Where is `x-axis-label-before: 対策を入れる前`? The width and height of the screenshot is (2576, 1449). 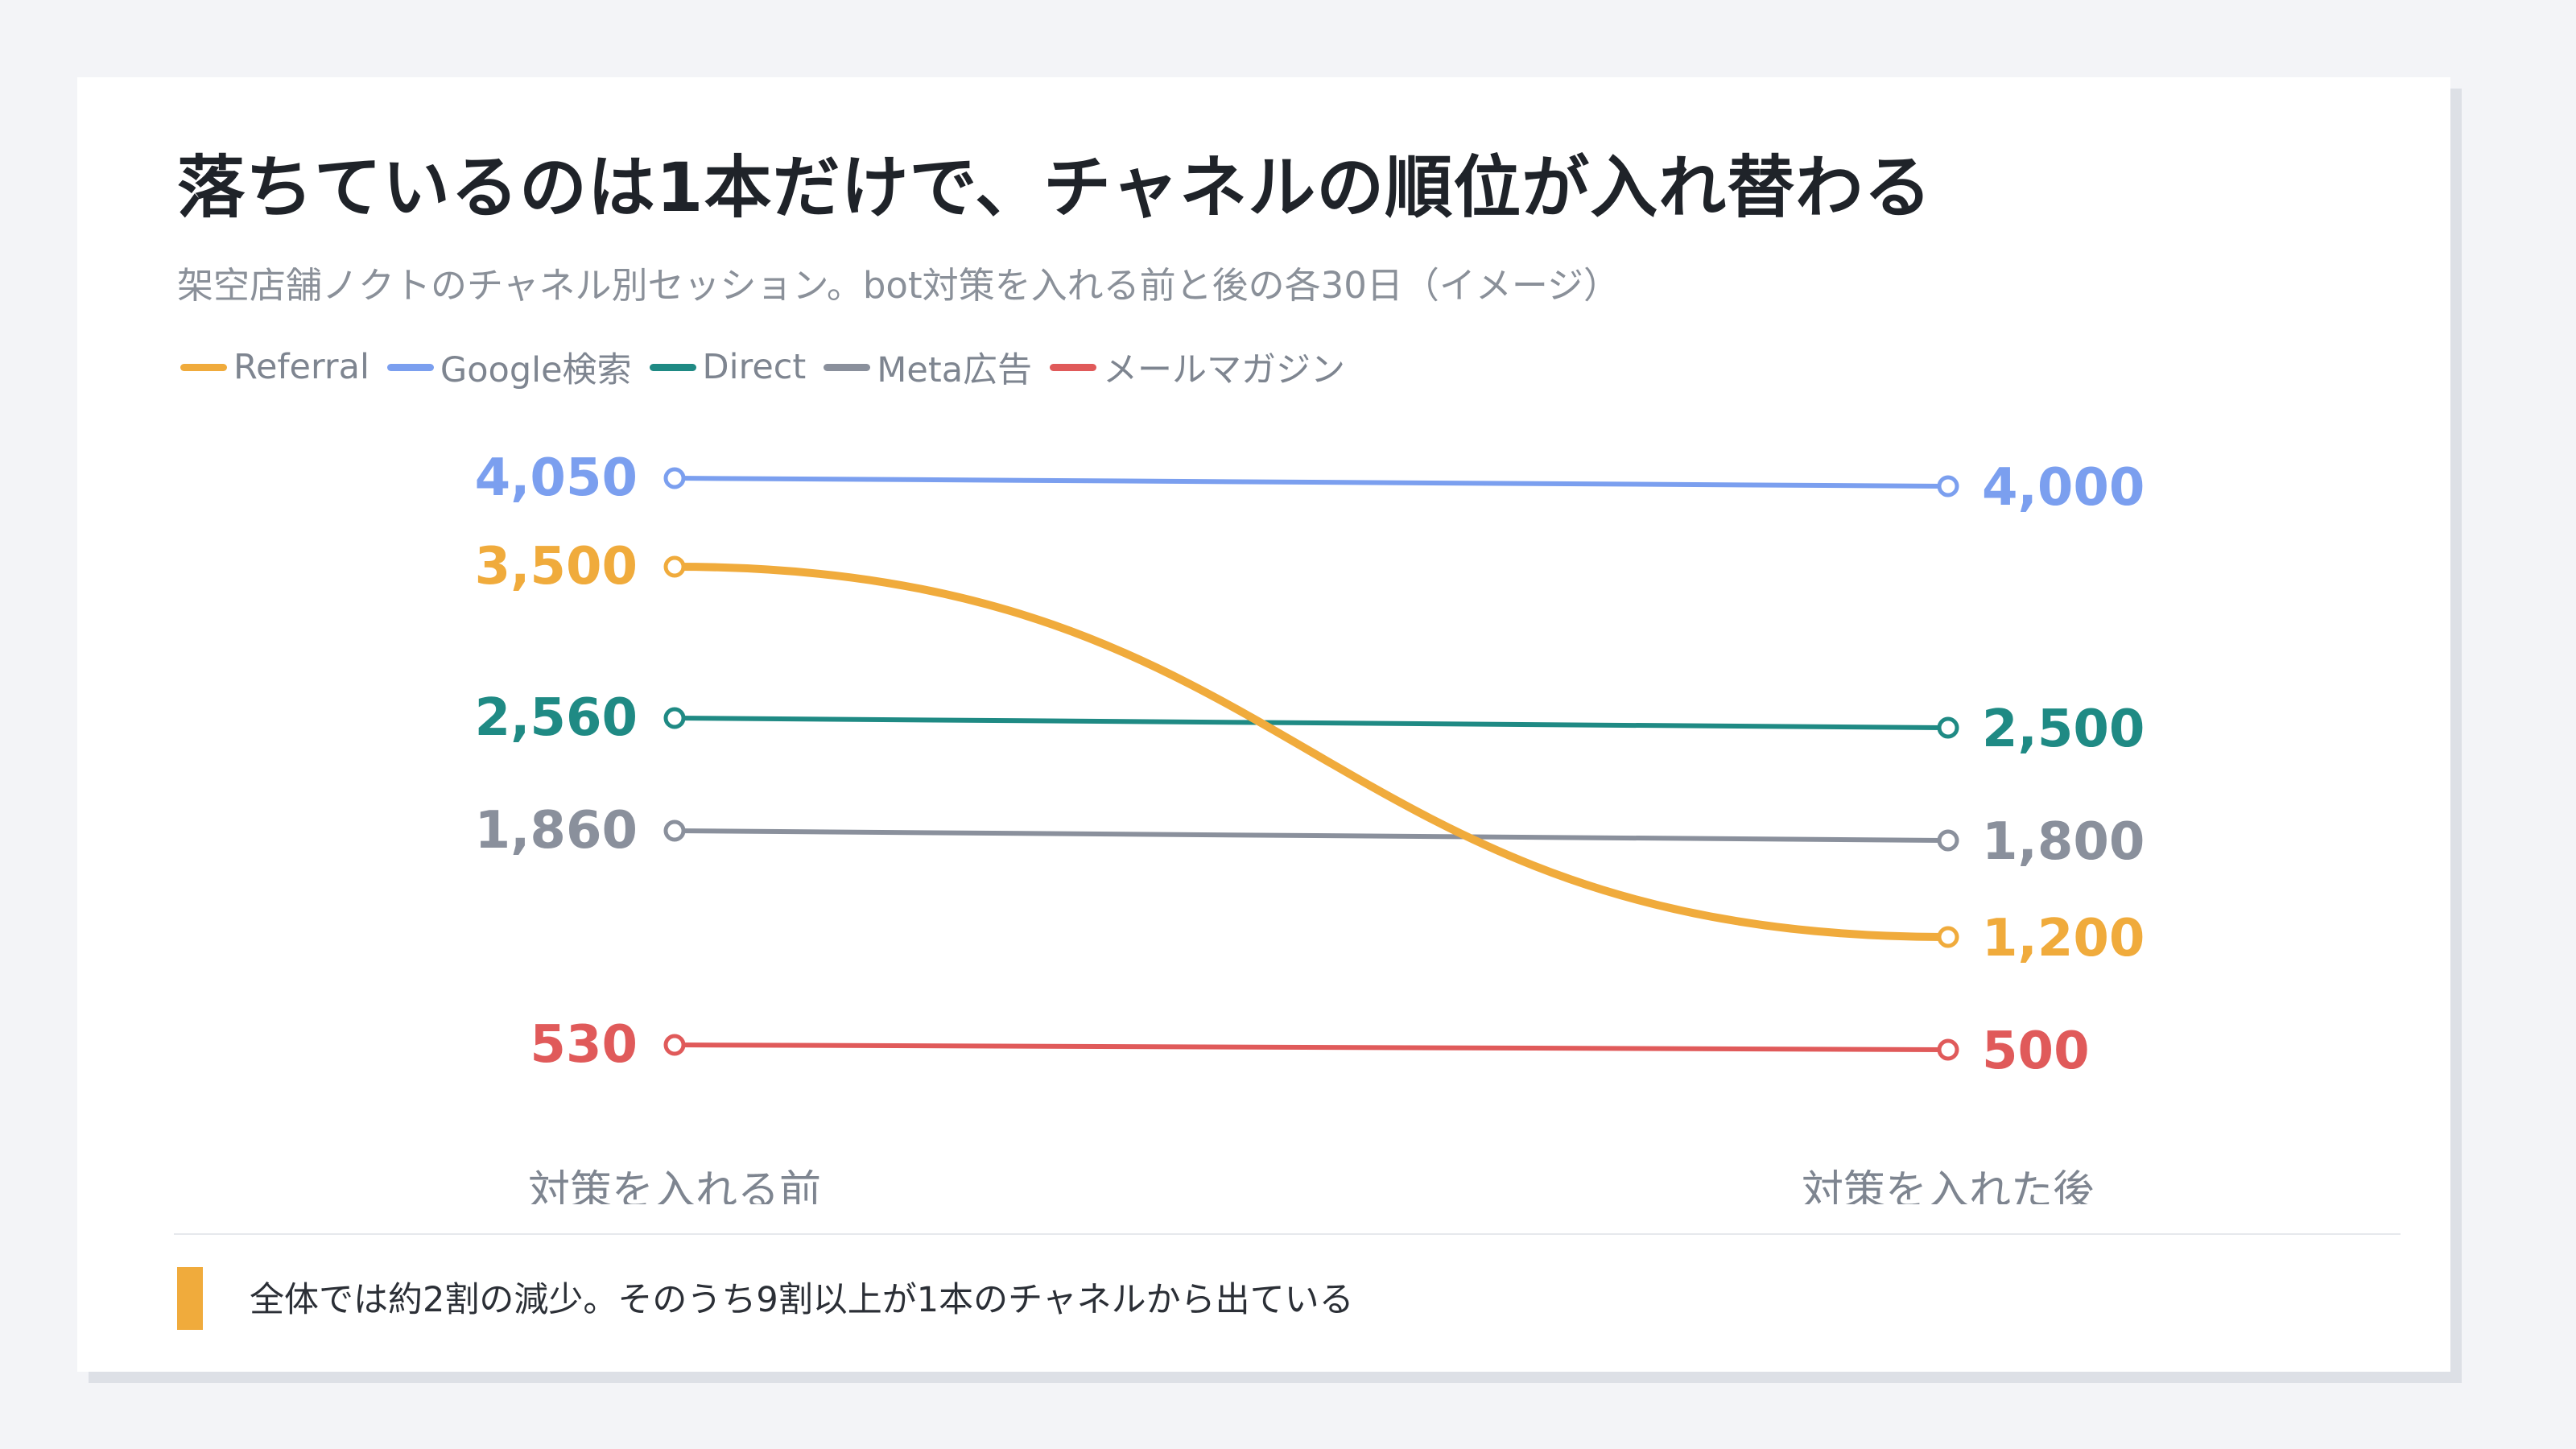 x-axis-label-before: 対策を入れる前 is located at coordinates (674, 1185).